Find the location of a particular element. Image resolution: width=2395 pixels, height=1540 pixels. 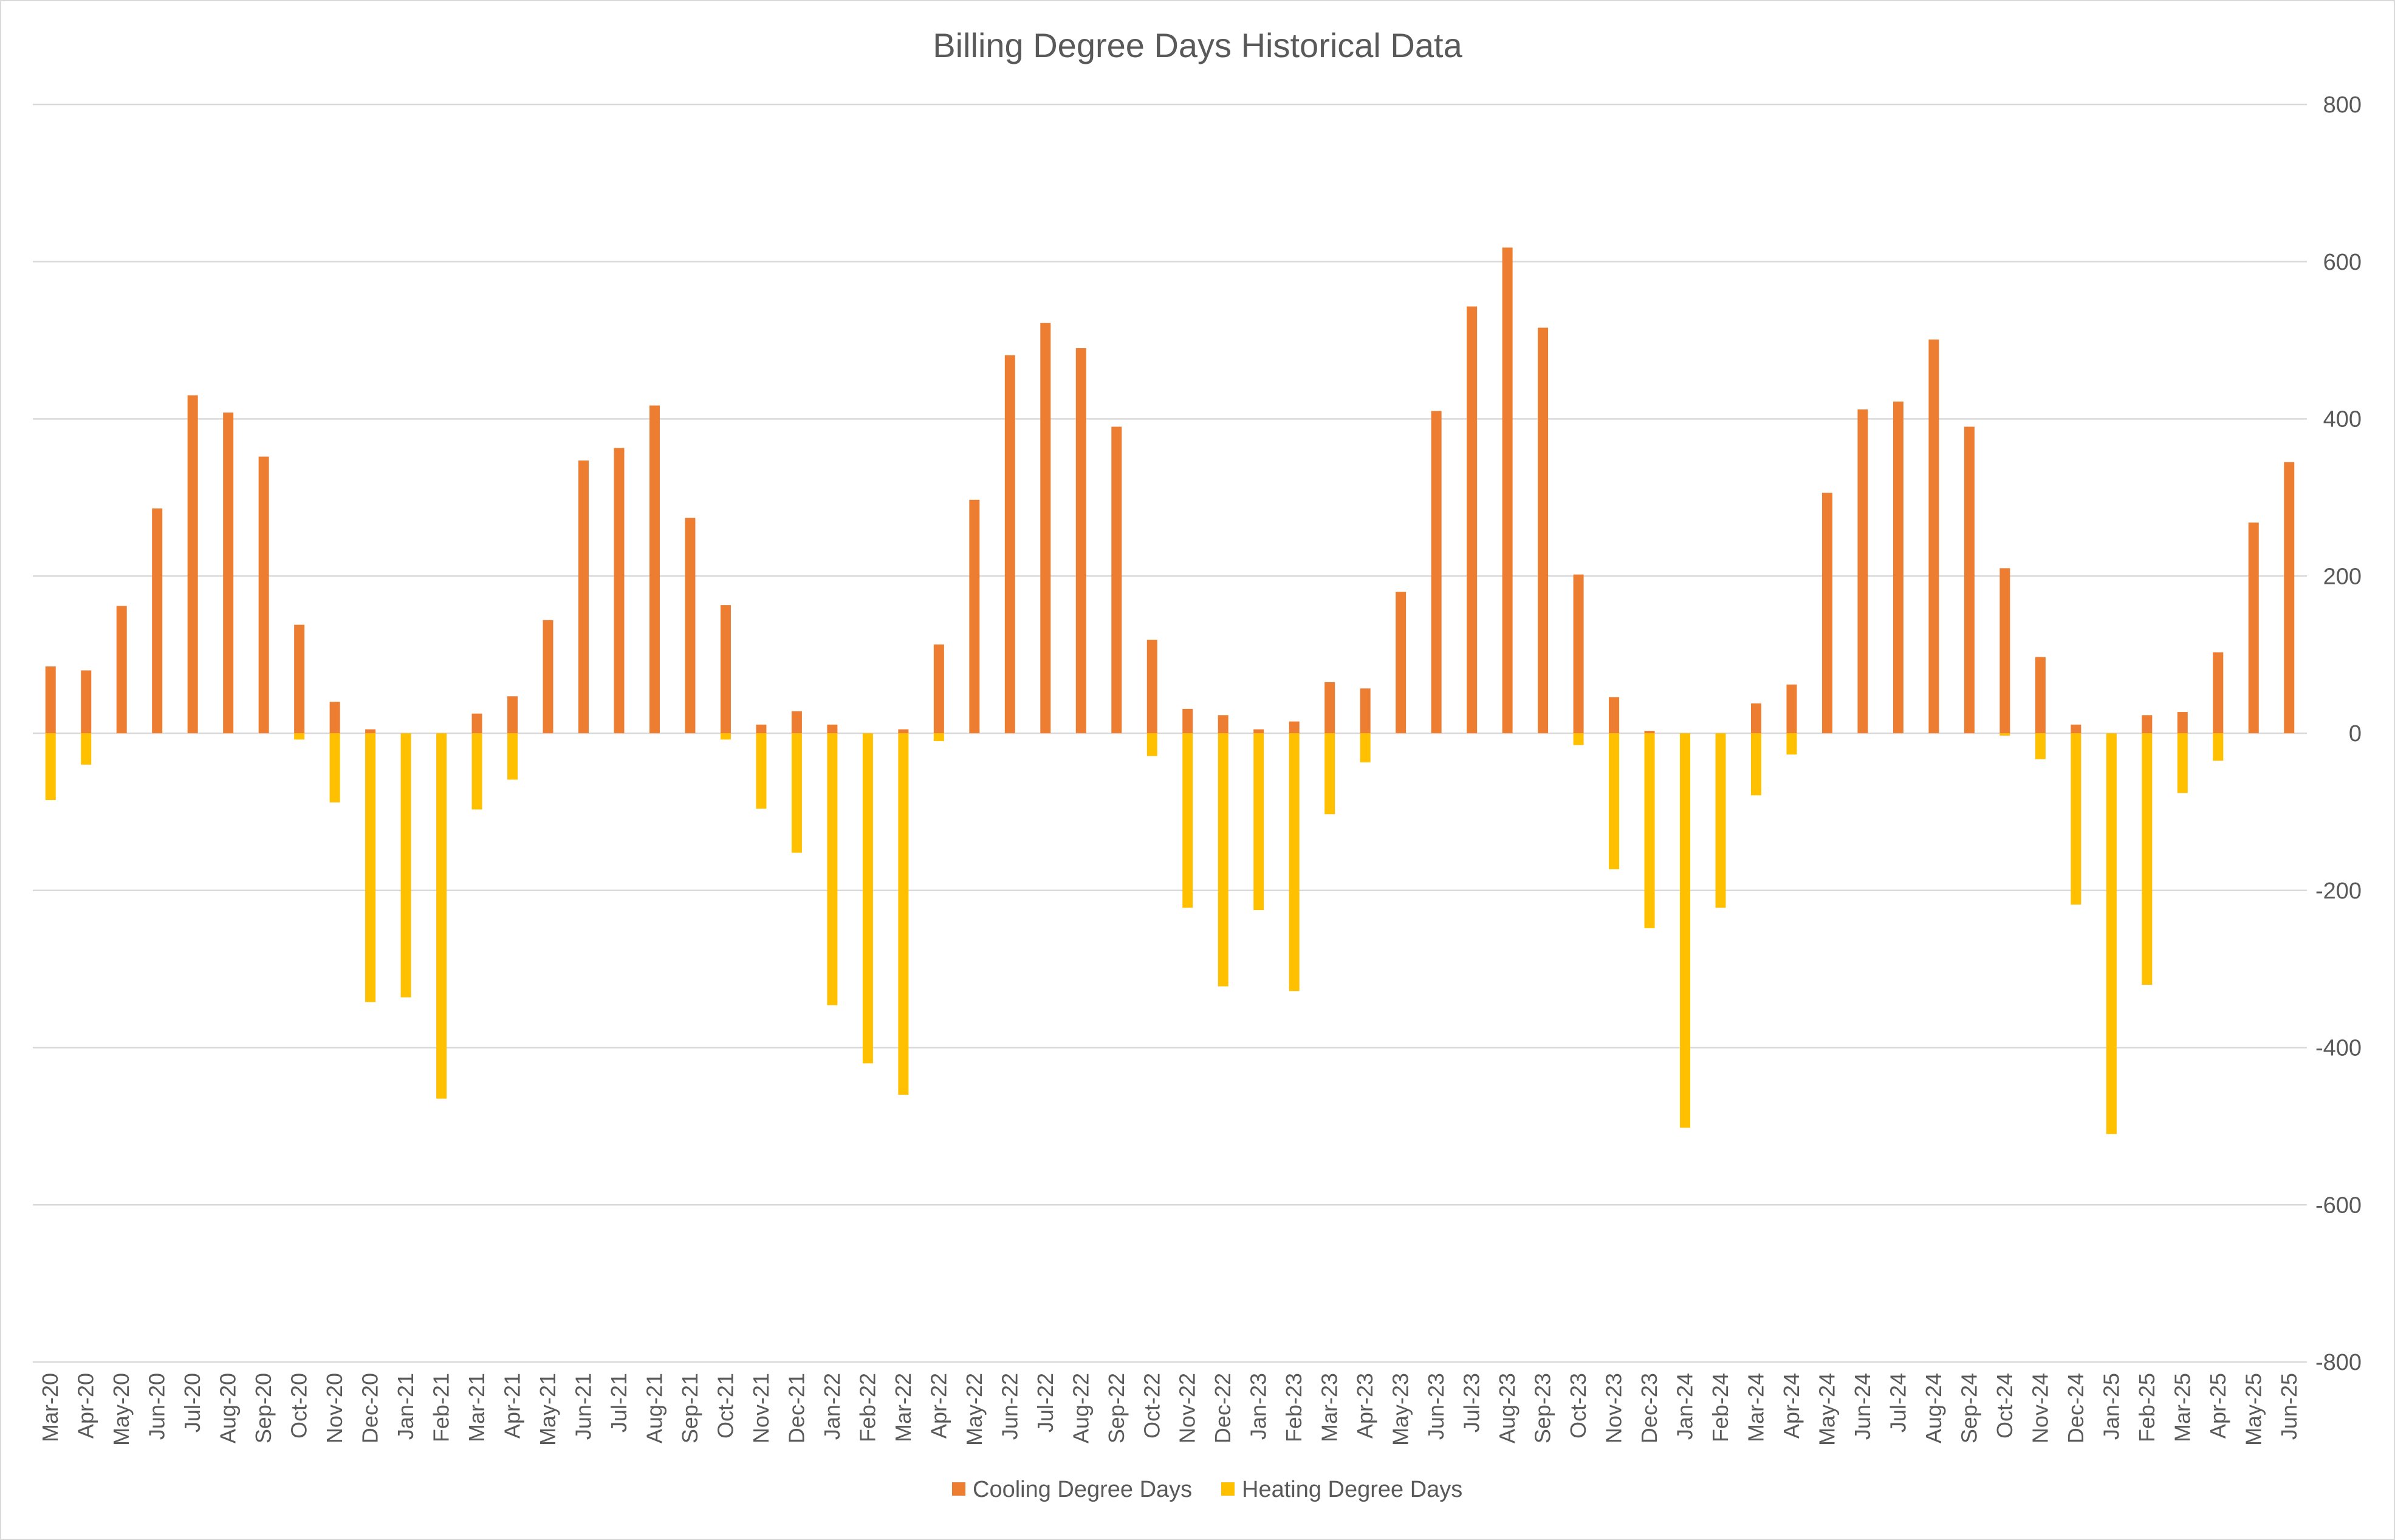

x-tick-label: Oct-23 is located at coordinates (1578, 1406).